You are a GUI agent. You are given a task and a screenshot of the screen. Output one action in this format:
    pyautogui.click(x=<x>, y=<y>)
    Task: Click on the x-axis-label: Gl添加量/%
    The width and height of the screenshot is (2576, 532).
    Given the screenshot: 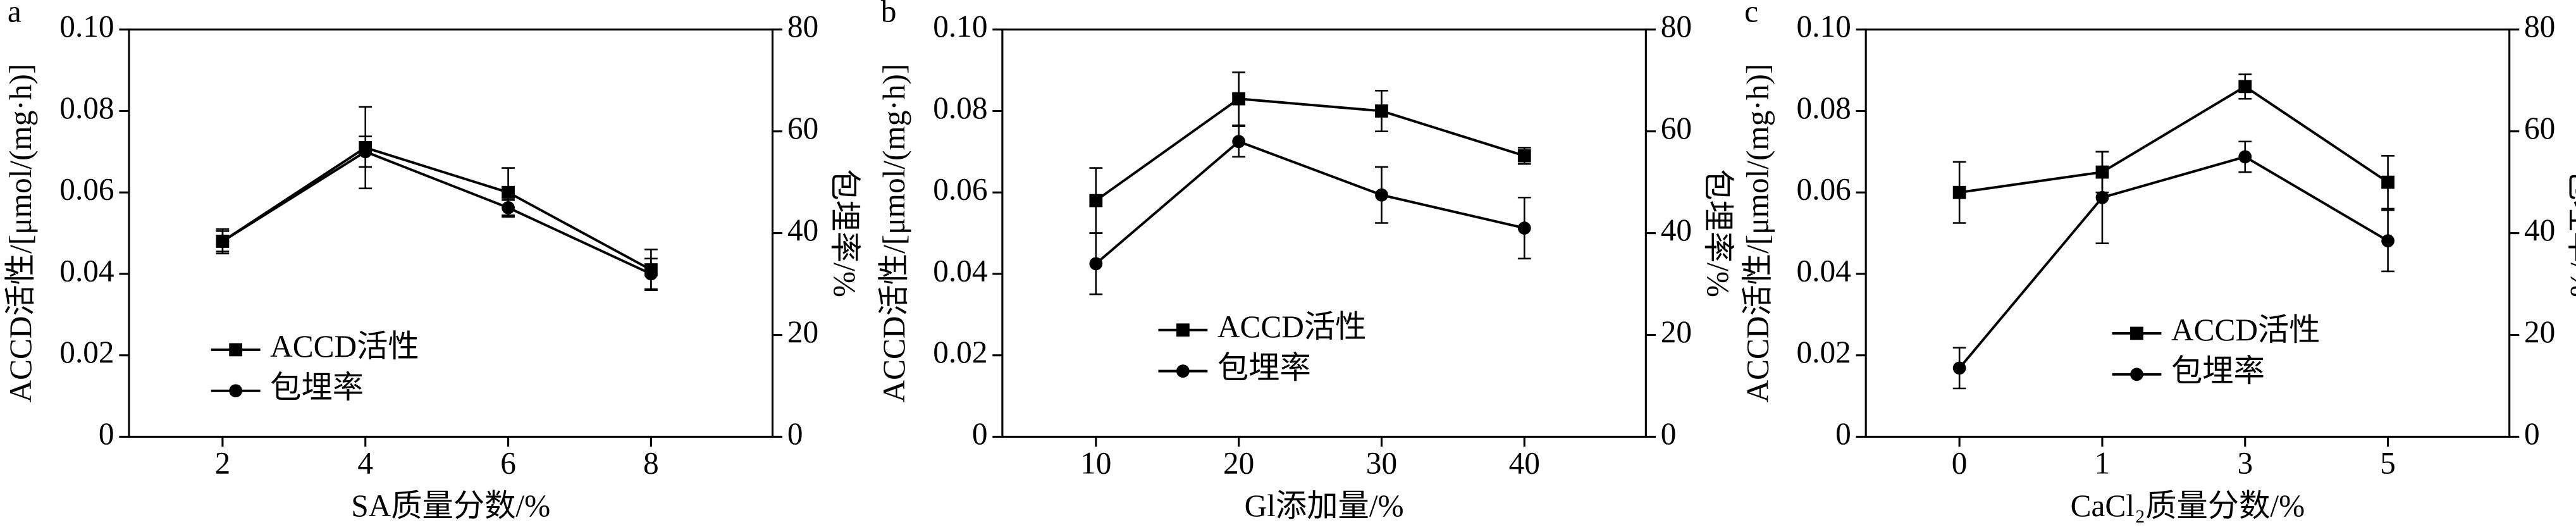 What is the action you would take?
    pyautogui.click(x=1324, y=505)
    